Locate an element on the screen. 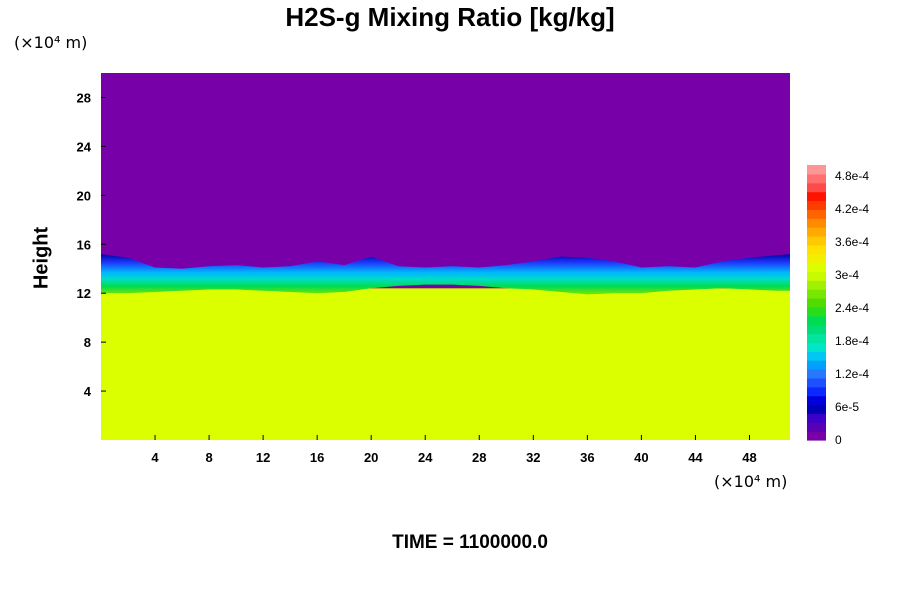 Image resolution: width=900 pixels, height=600 pixels. x-tick-label: 36 is located at coordinates (587, 457).